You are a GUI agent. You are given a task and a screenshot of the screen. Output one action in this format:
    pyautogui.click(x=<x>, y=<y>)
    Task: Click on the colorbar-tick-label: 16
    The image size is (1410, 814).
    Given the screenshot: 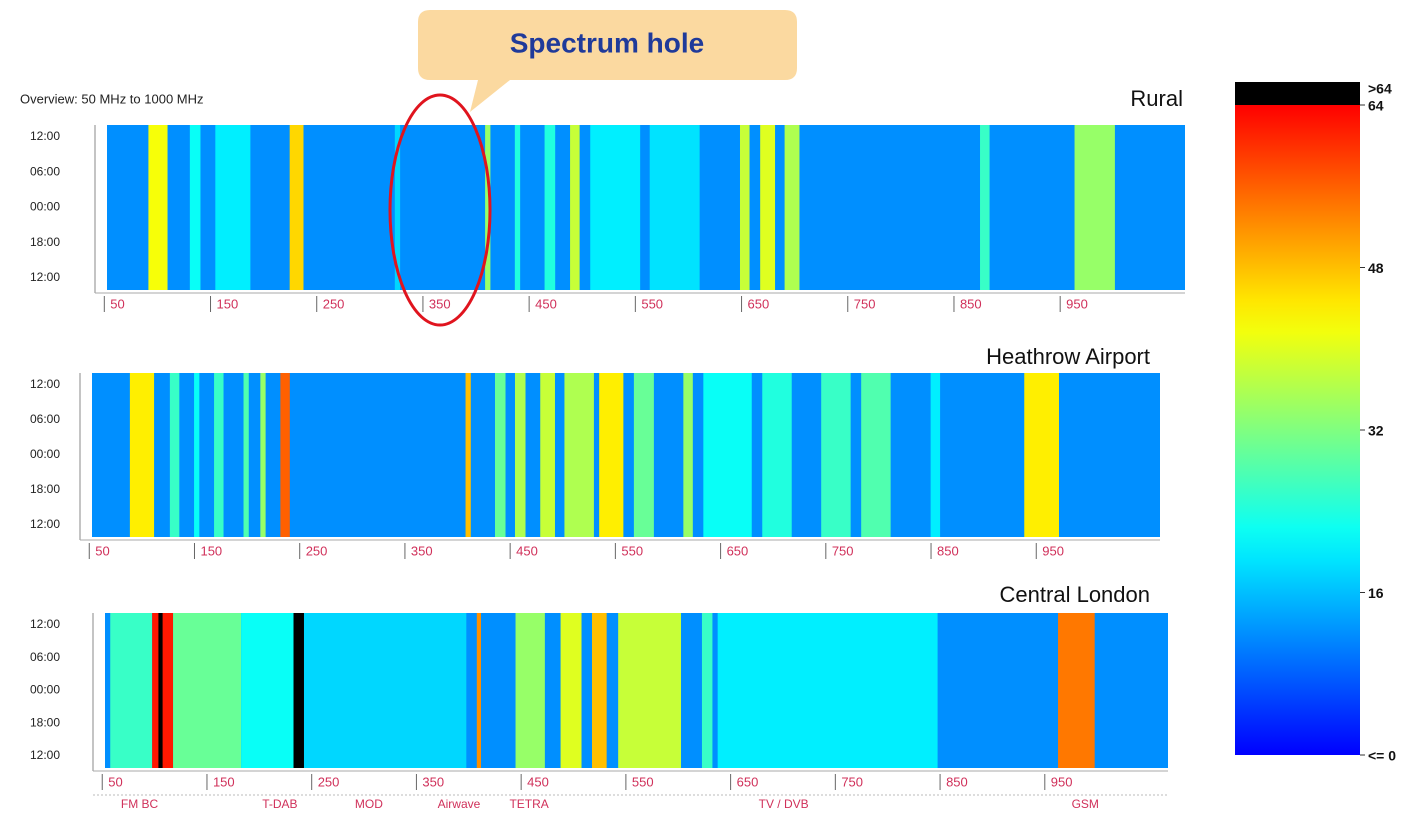 What is the action you would take?
    pyautogui.click(x=1376, y=593)
    